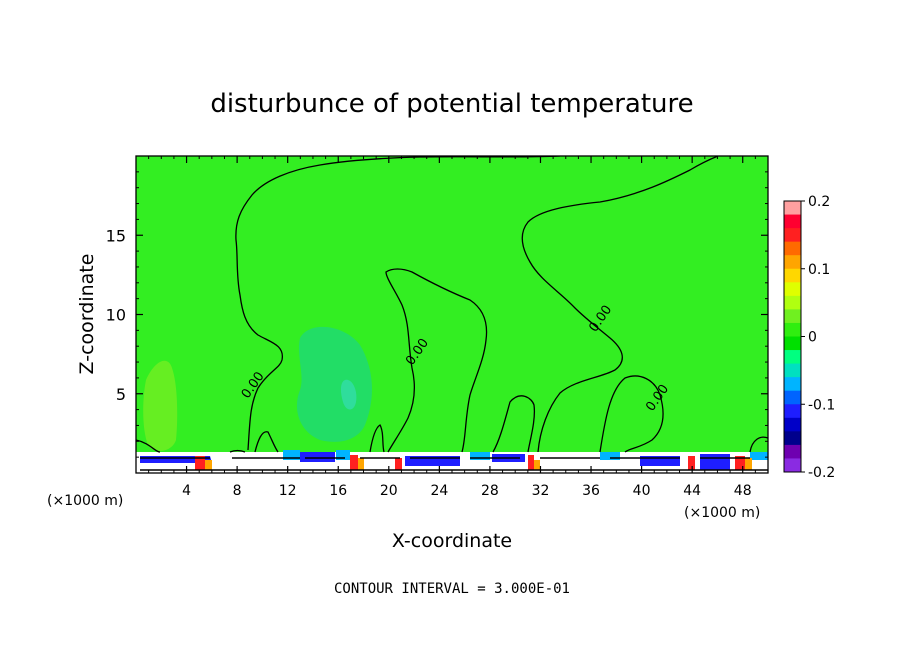  I want to click on x-tick-label: 24, so click(439, 491).